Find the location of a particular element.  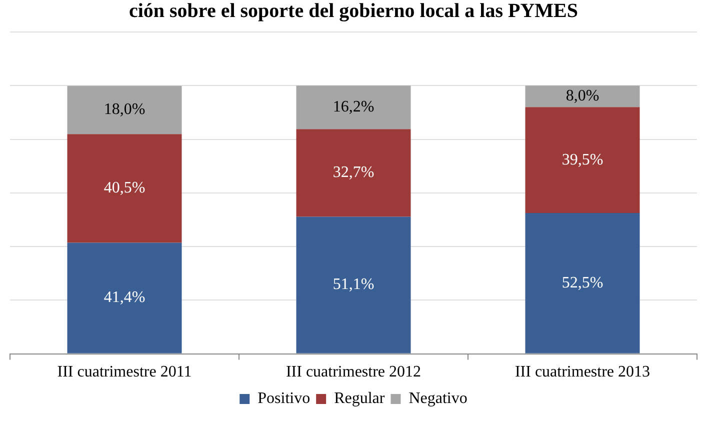

data-label: 39,5% is located at coordinates (583, 159).